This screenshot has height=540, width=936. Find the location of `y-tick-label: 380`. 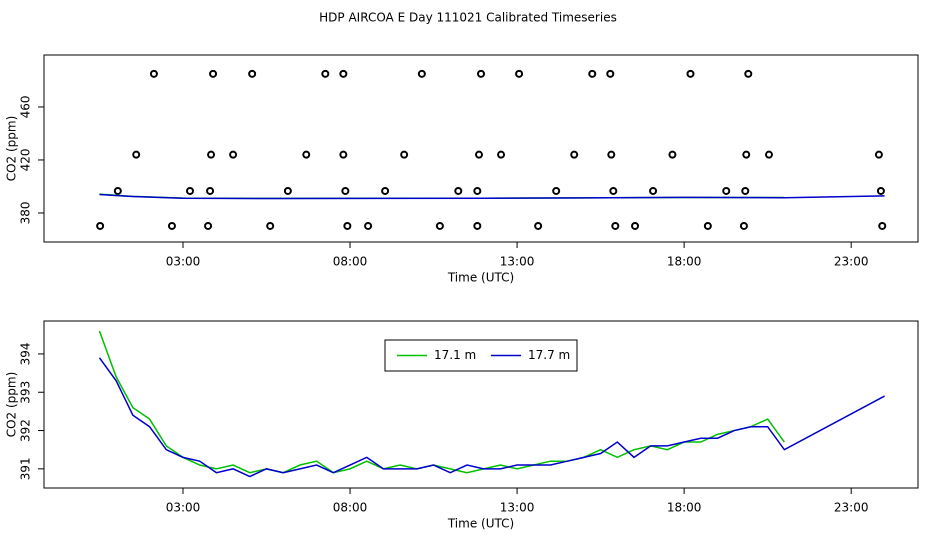

y-tick-label: 380 is located at coordinates (26, 213).